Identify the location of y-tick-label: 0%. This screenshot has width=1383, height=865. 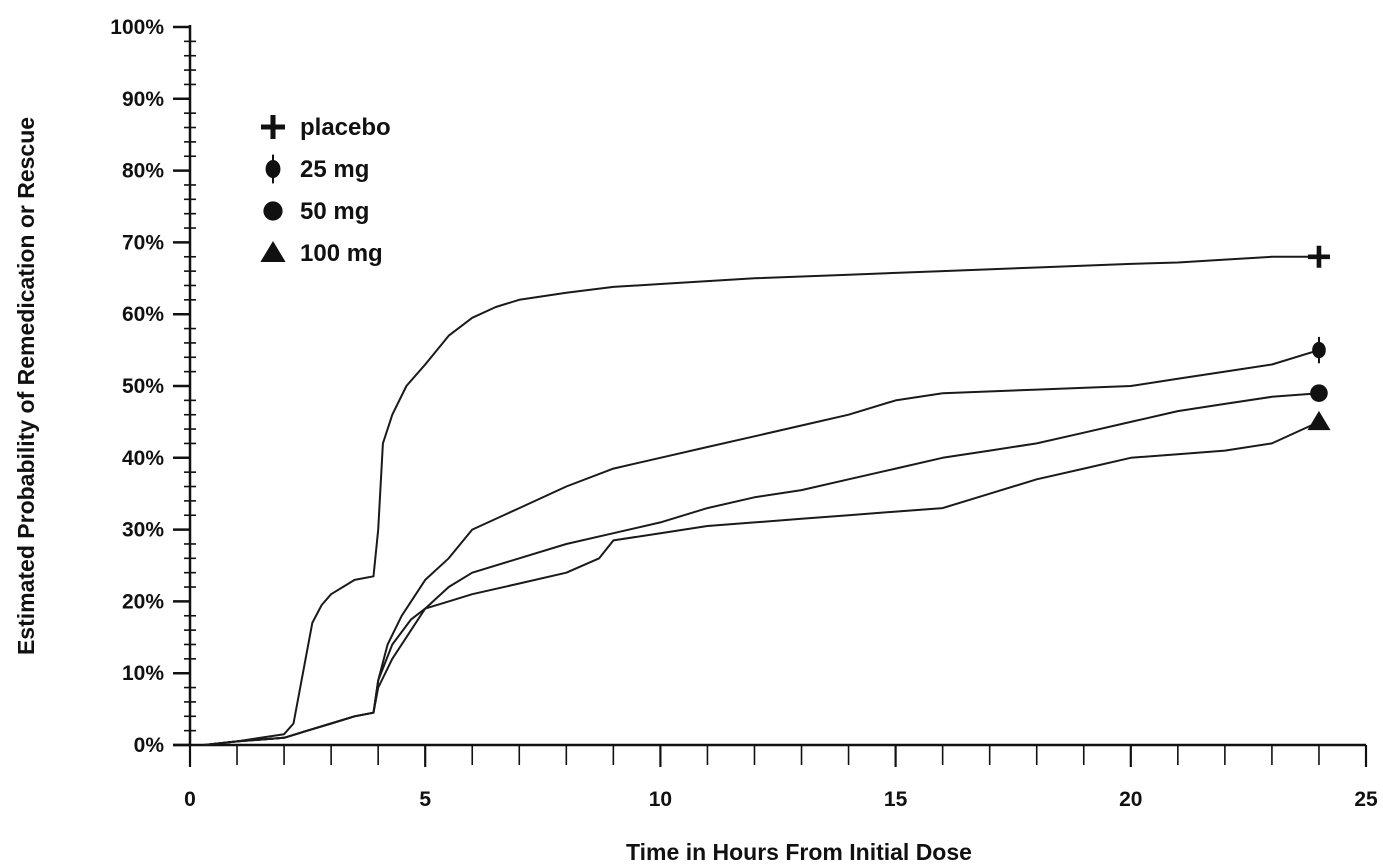
(149, 745).